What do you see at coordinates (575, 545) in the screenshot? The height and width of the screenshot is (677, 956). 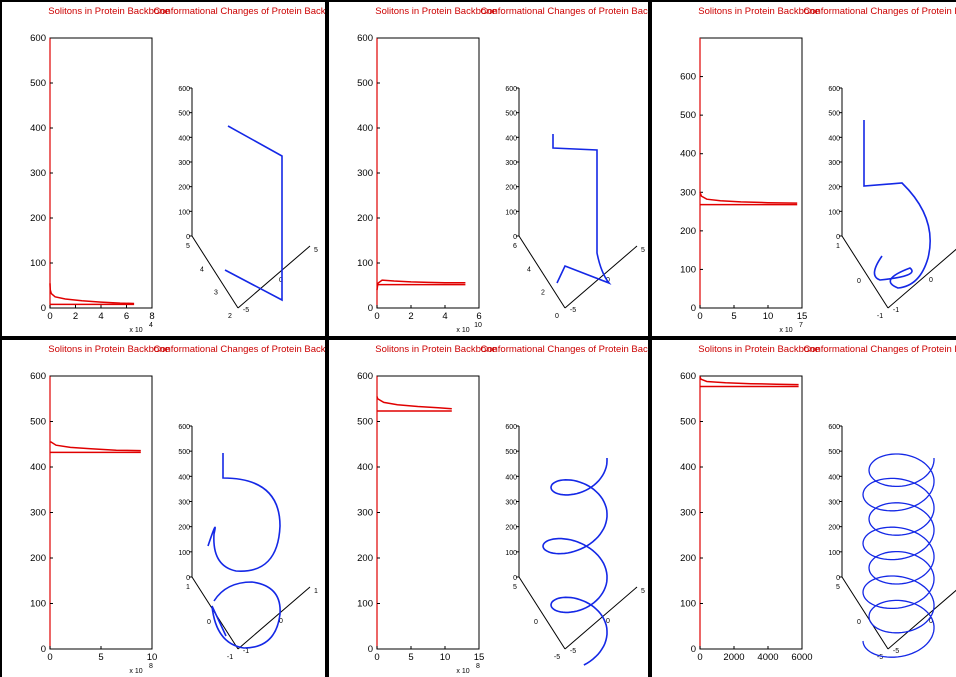 I see `conformation-plot: 0 100 200 300 400 500 600 5 0 -5 5 0 -5` at bounding box center [575, 545].